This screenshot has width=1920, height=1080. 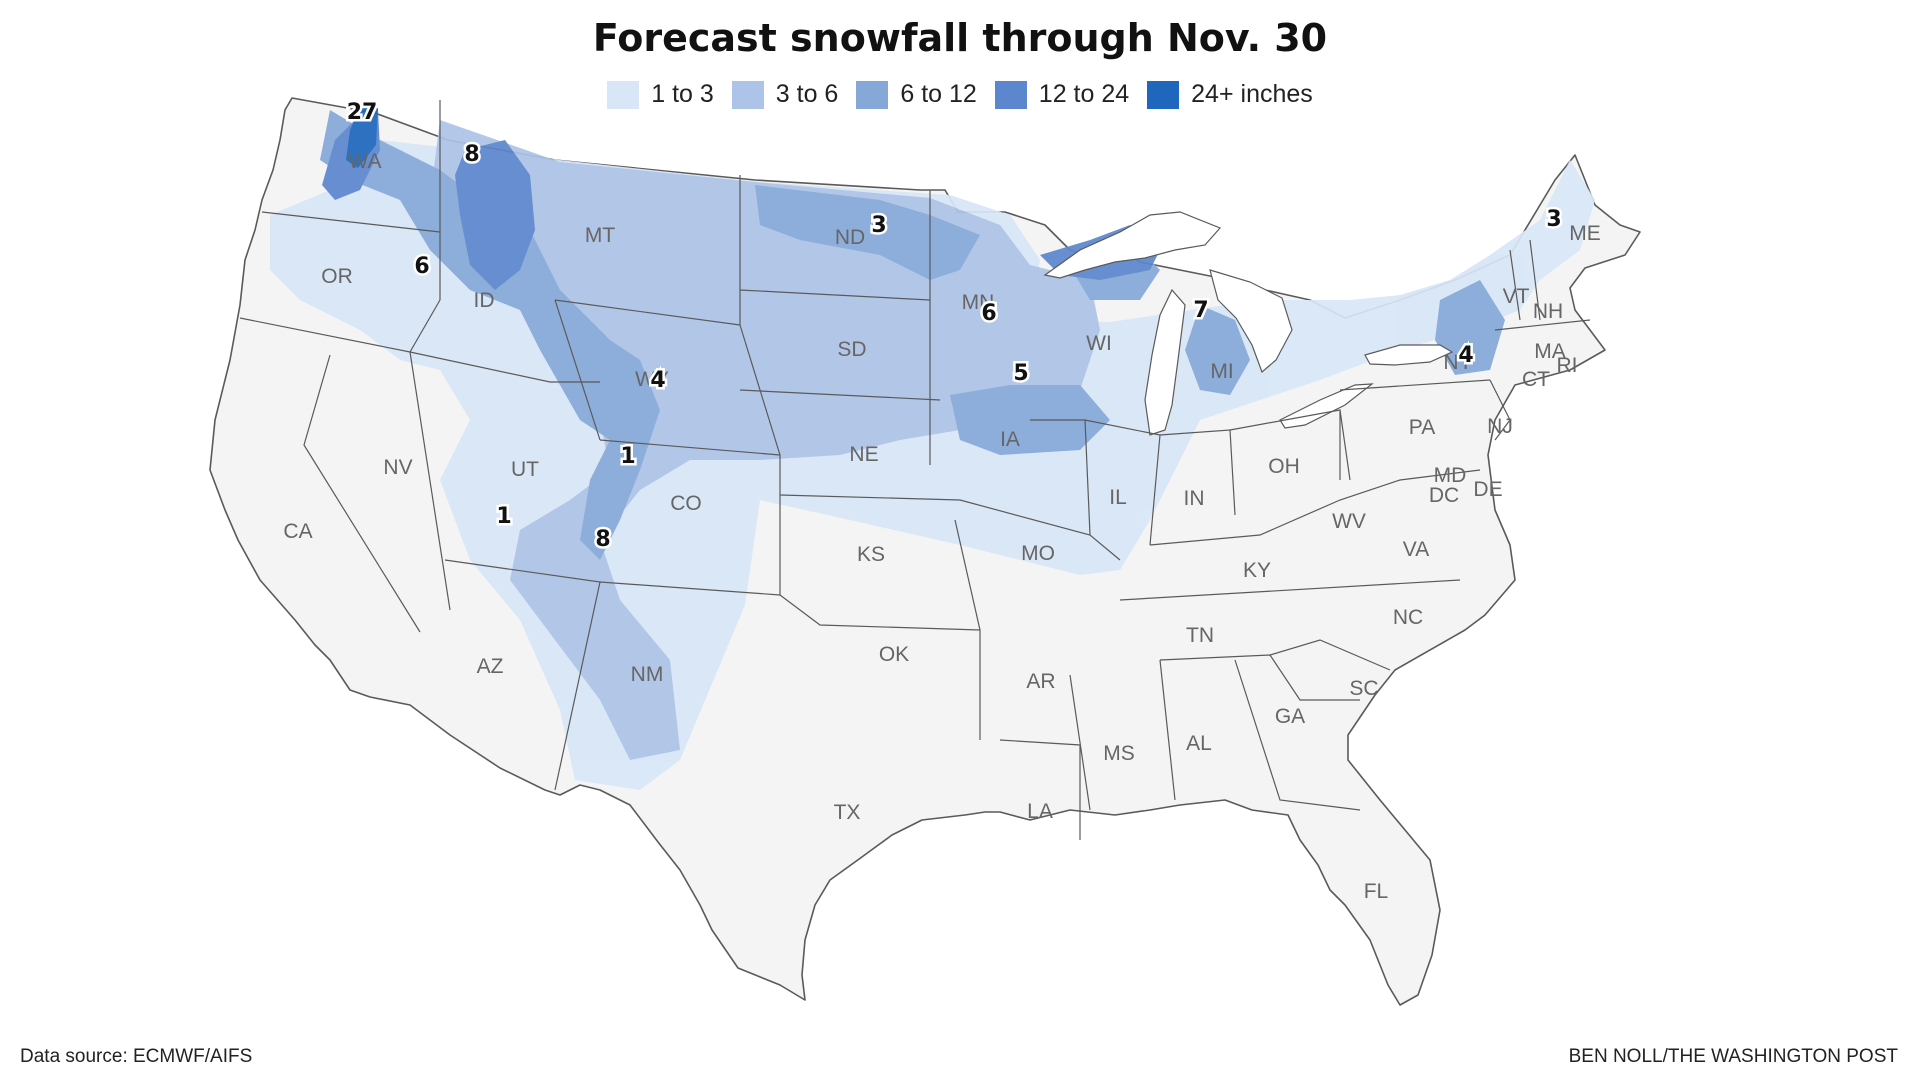 I want to click on snowfall-label: 5, so click(x=1020, y=373).